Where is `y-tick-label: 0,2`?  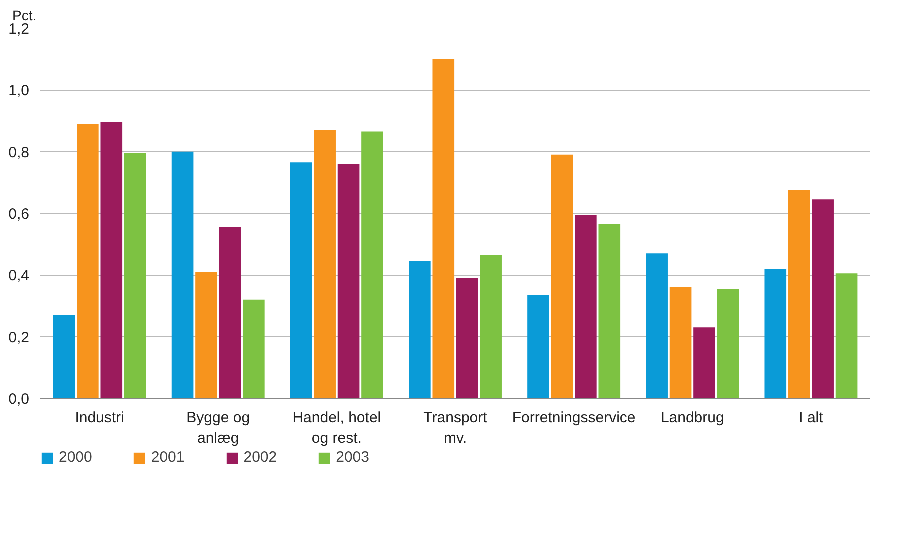
y-tick-label: 0,2 is located at coordinates (19, 337).